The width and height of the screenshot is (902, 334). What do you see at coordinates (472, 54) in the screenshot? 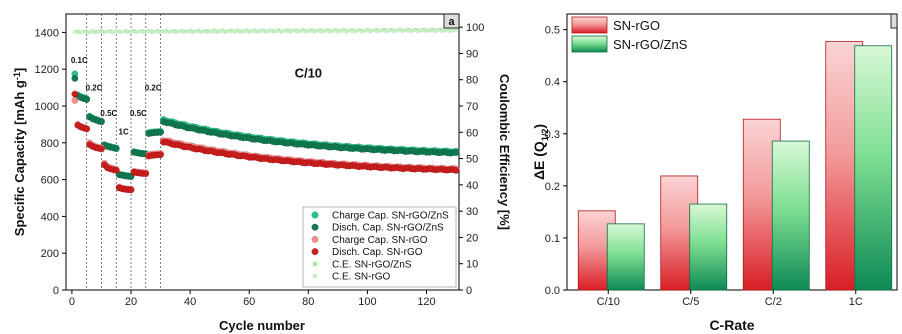
I see `y2-tick-label: 90` at bounding box center [472, 54].